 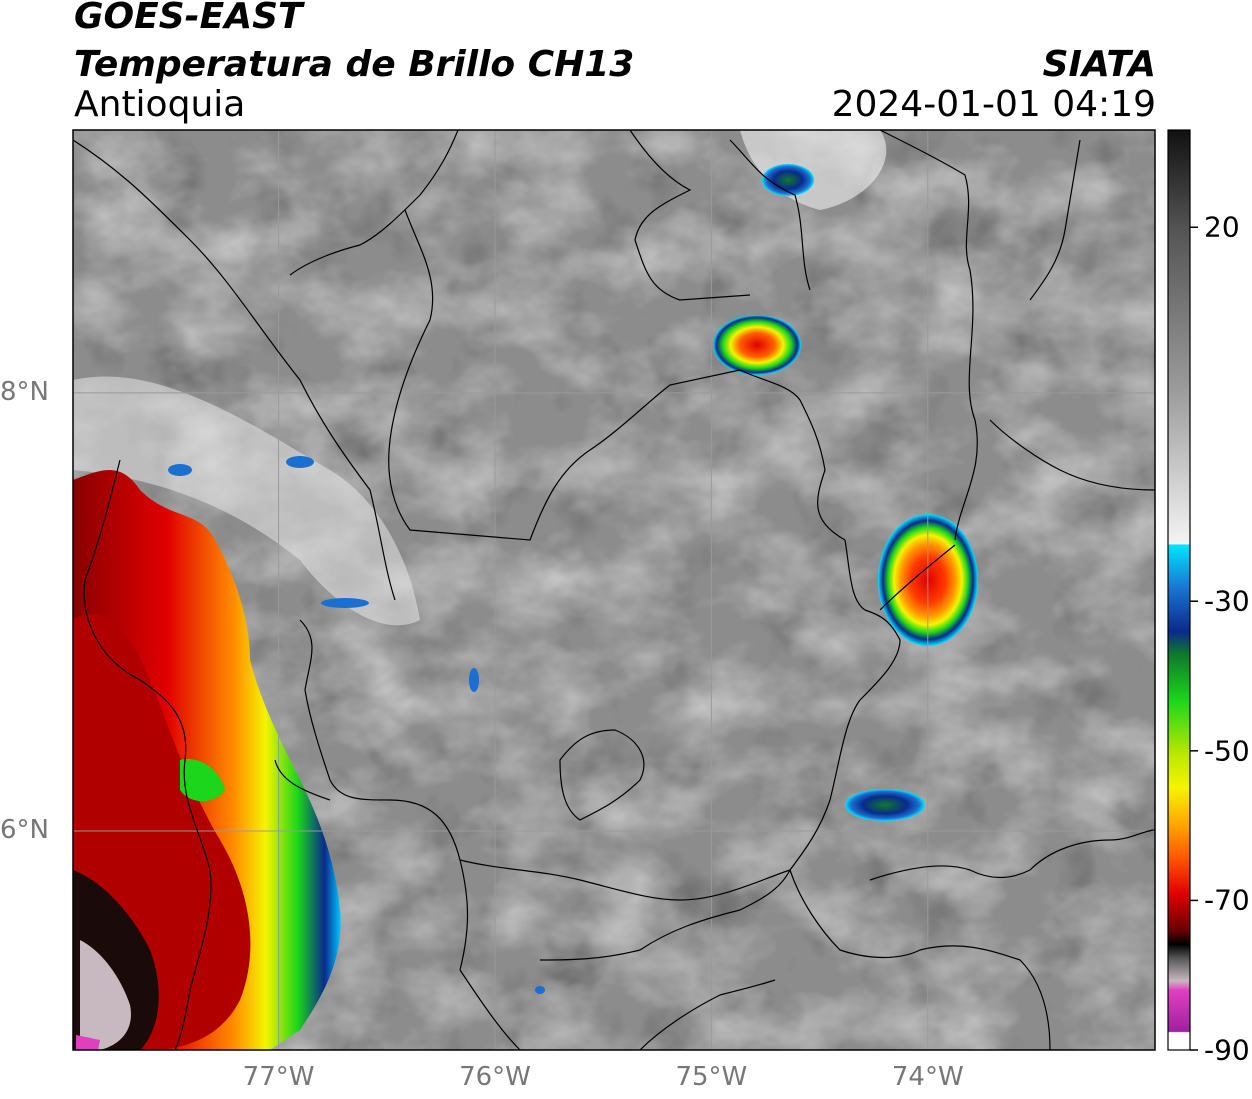 What do you see at coordinates (1227, 900) in the screenshot?
I see `colorbar-tick-label: -70` at bounding box center [1227, 900].